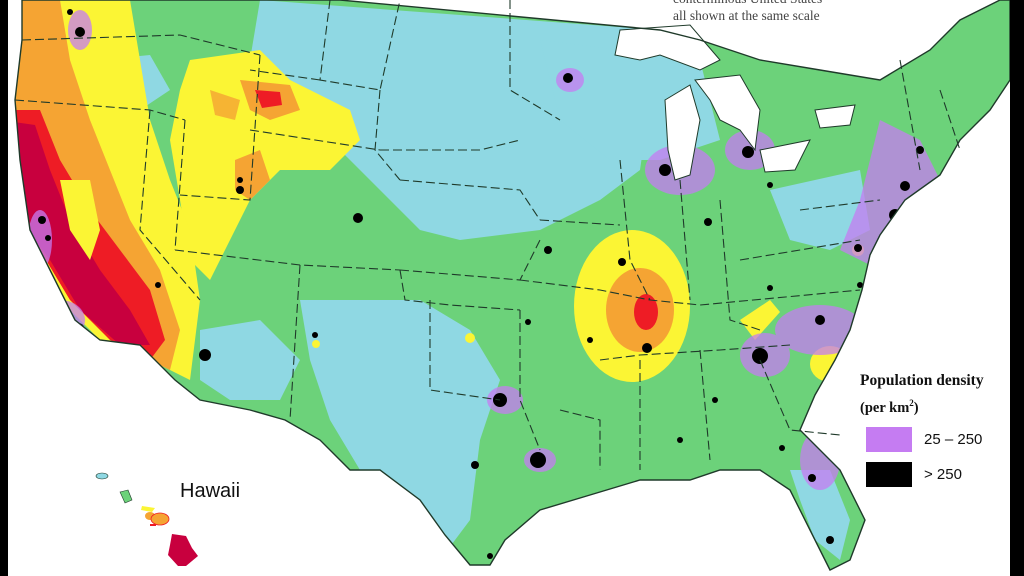  I want to click on left-letterbox, so click(4, 288).